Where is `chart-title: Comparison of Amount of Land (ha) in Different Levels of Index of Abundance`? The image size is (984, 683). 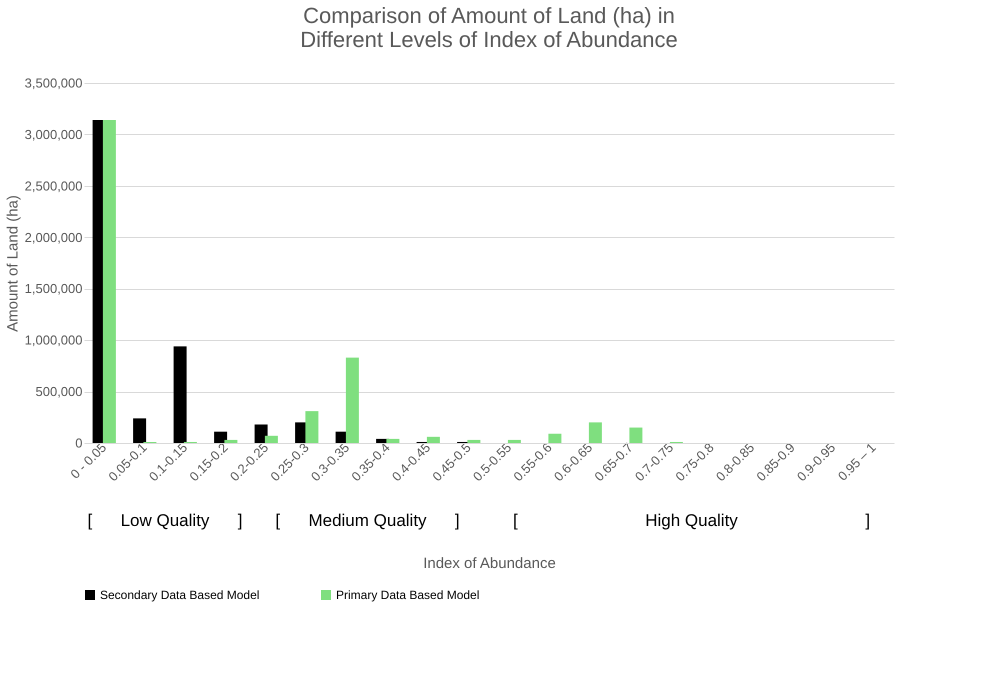 chart-title: Comparison of Amount of Land (ha) in Different Levels of Index of Abundance is located at coordinates (489, 27).